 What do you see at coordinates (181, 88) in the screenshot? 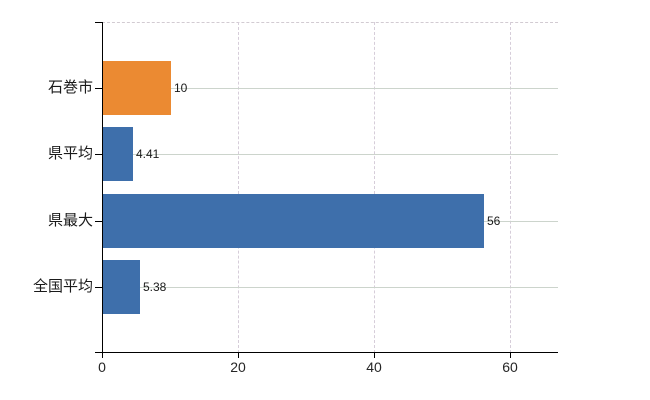
I see `bar-value-label: 10` at bounding box center [181, 88].